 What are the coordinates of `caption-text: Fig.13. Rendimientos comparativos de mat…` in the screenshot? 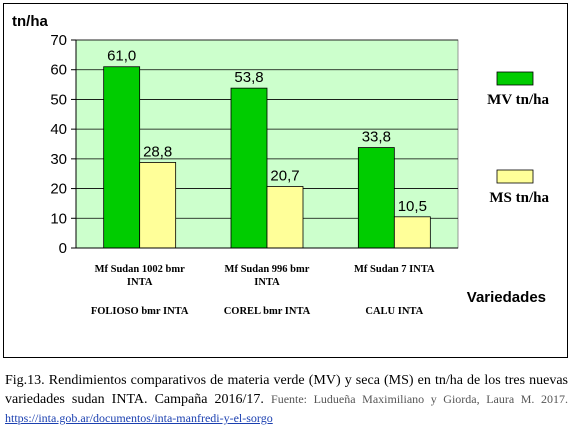 It's located at (286, 390).